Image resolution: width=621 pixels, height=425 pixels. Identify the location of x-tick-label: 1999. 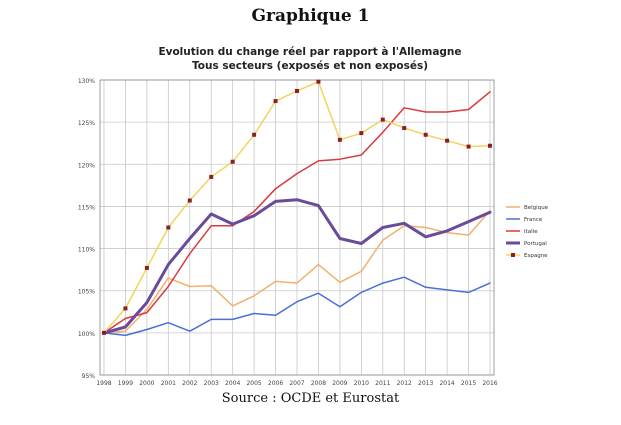
(125, 383).